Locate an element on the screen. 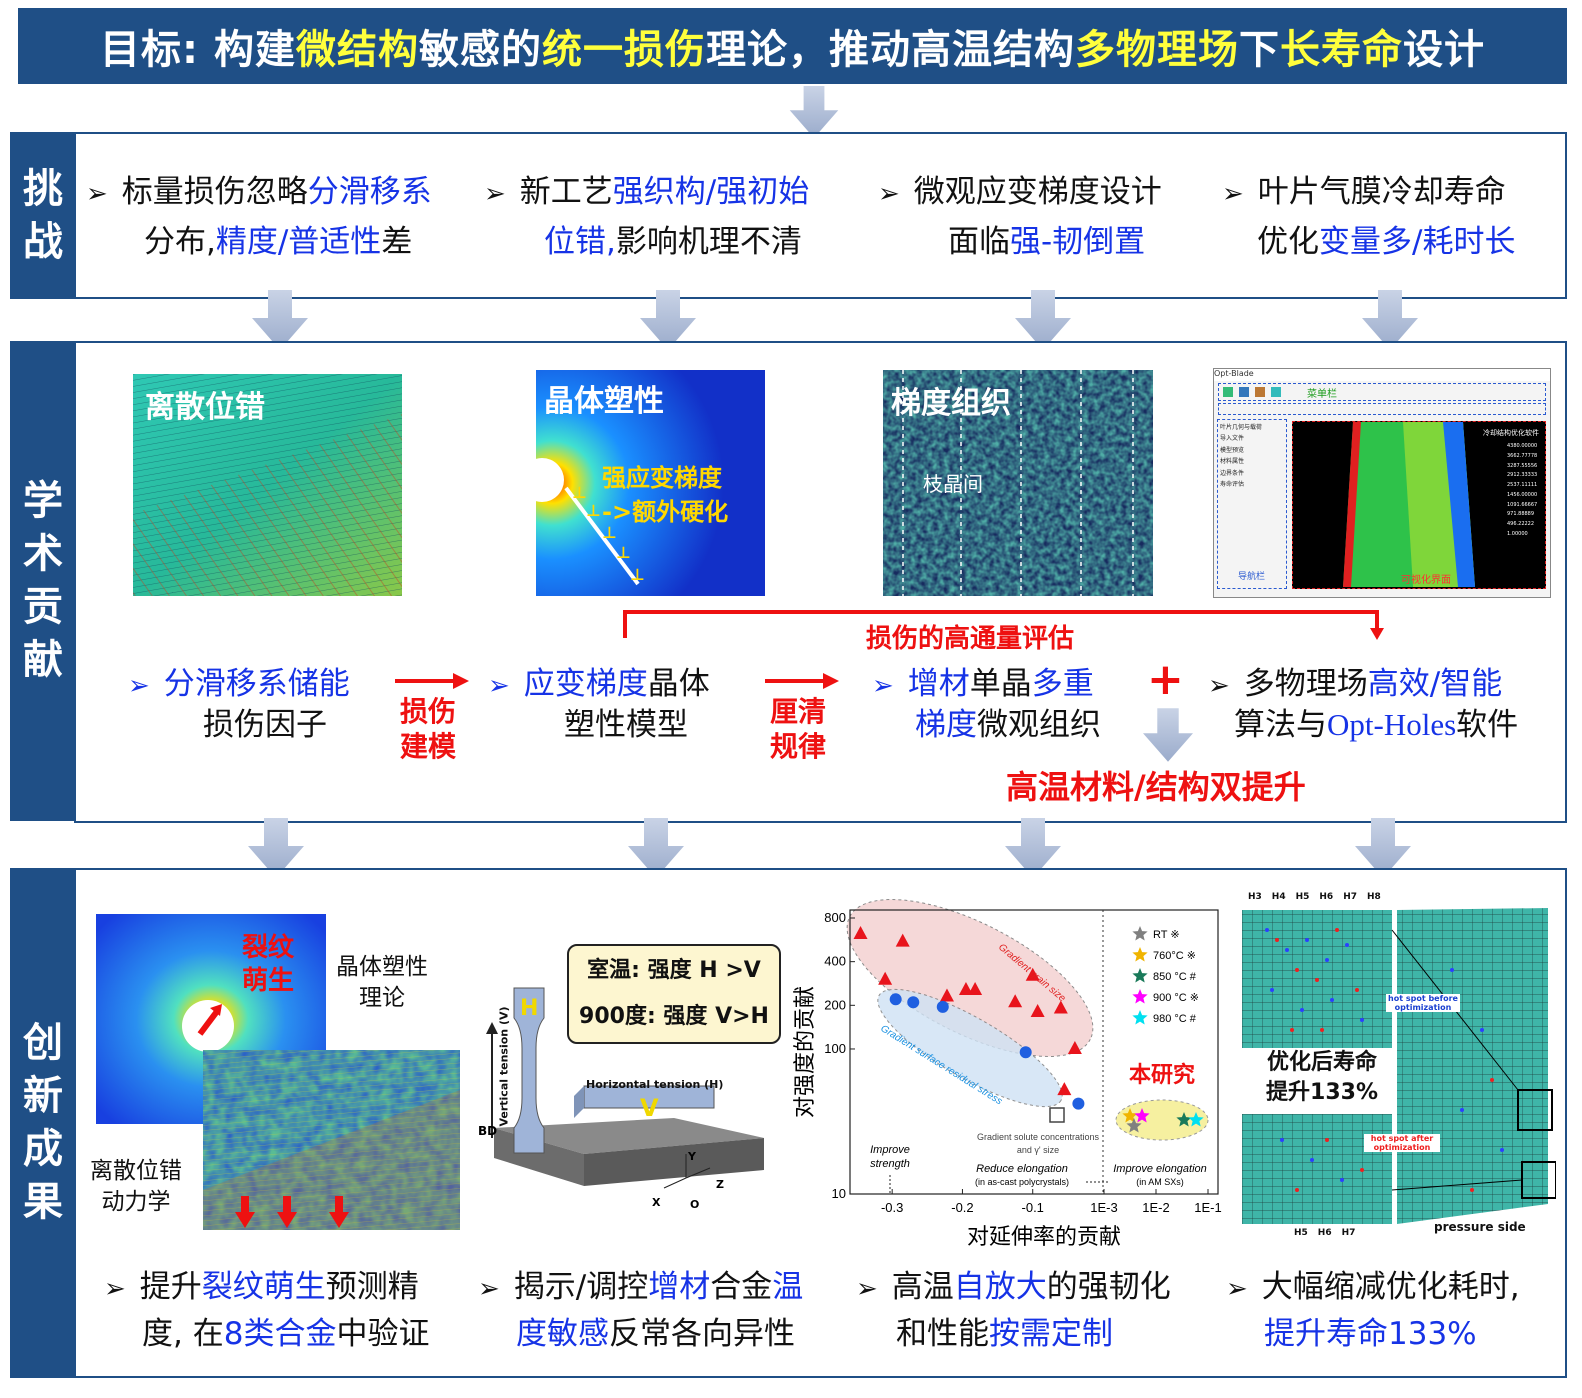 Image resolution: width=1582 pixels, height=1398 pixels. bd-axis-label: BD is located at coordinates (488, 1131).